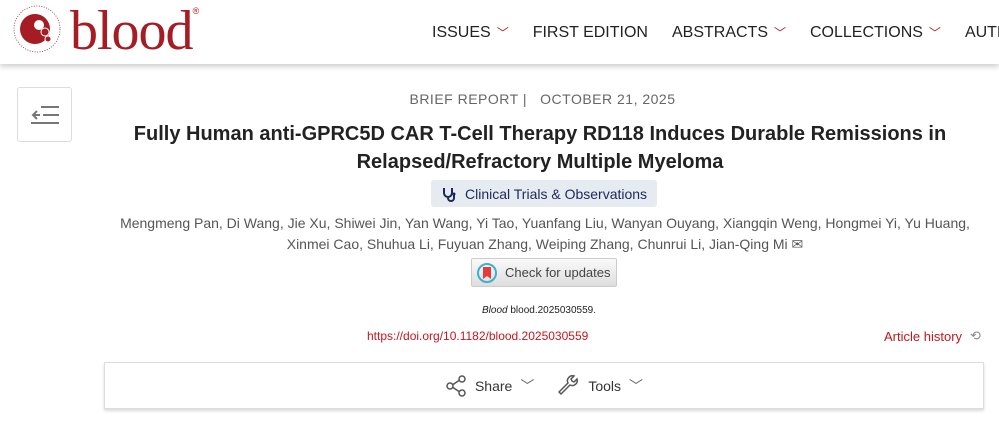  Describe the element at coordinates (590, 32) in the screenshot. I see `nav-first-edition: FIRST EDITION` at that location.